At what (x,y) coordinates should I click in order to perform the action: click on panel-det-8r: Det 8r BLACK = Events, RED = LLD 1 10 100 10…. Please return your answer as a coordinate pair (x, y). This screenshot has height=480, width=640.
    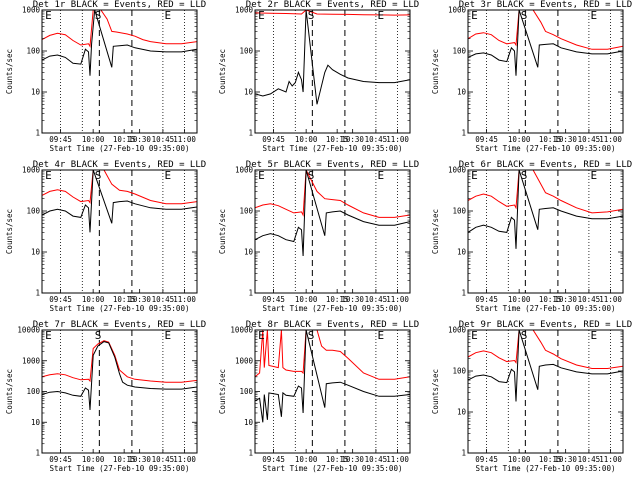
    Looking at the image, I should click on (318, 396).